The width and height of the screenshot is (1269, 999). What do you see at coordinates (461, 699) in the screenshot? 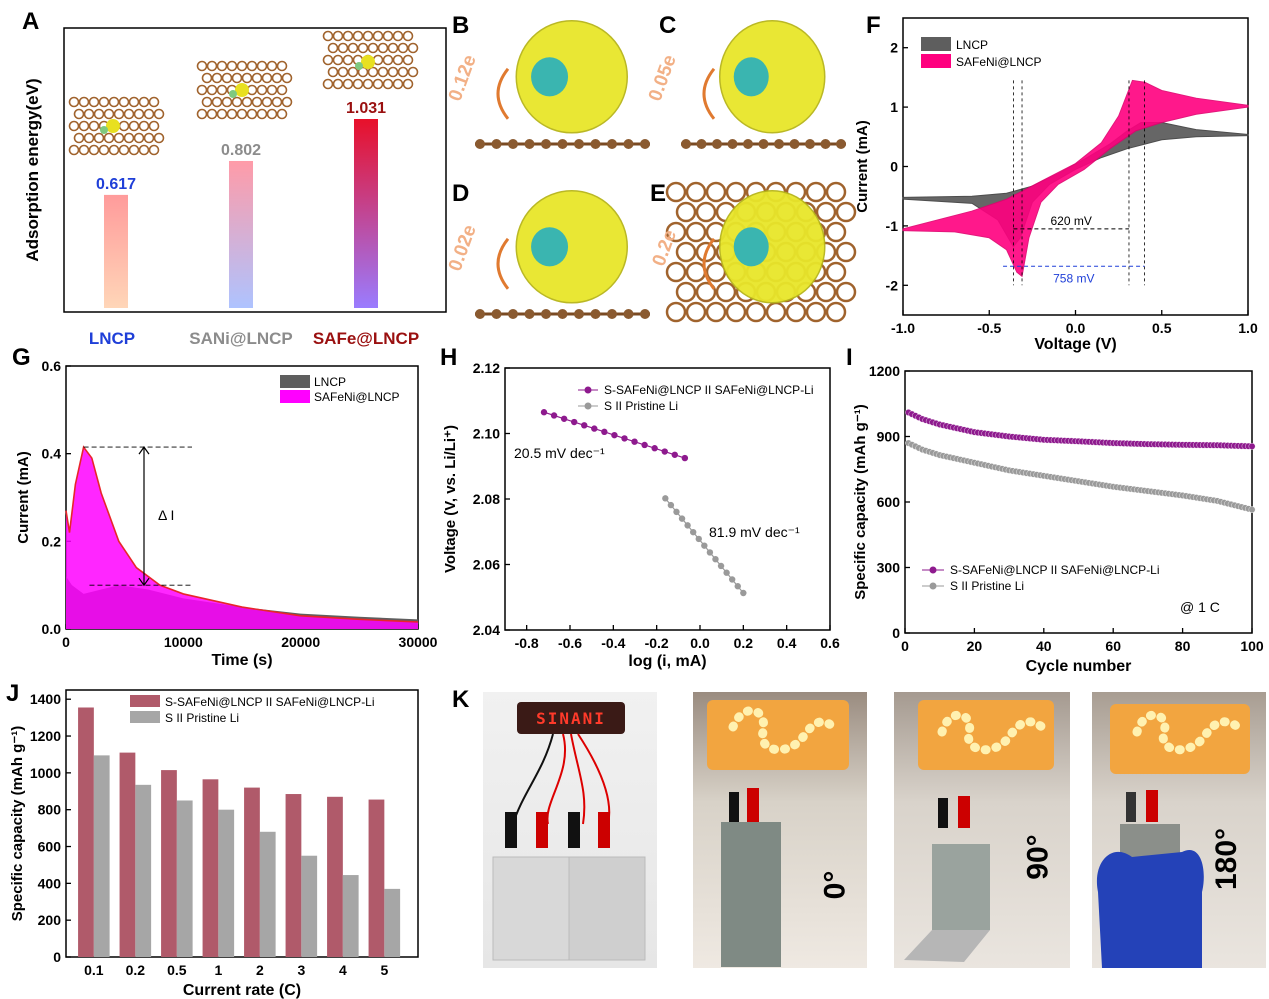
I see `panel-label-k: K` at bounding box center [461, 699].